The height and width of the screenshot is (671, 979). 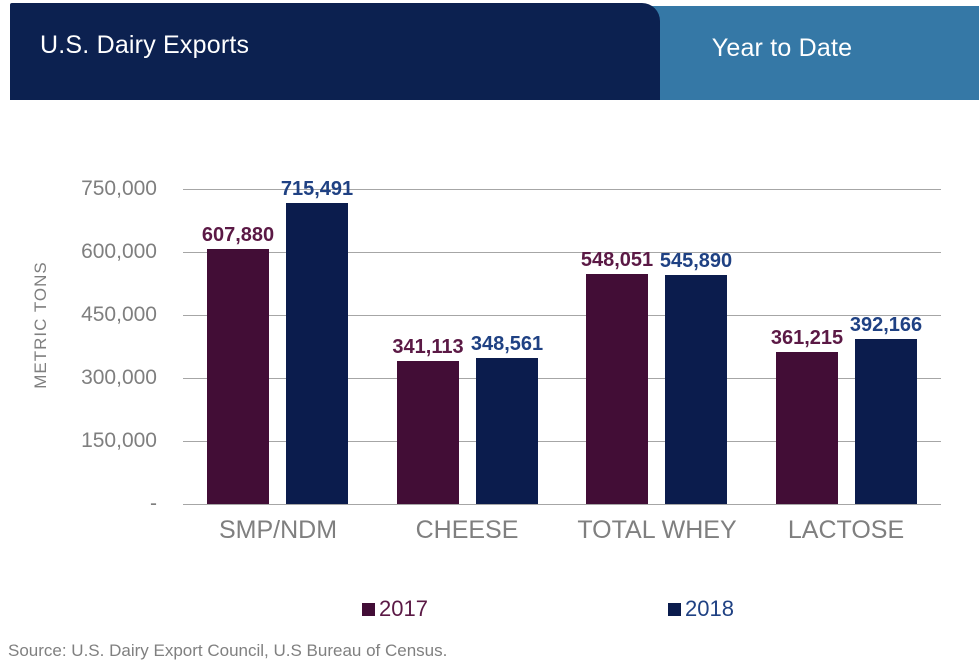 I want to click on bar-value-2017-lactose: 361,215, so click(x=807, y=338).